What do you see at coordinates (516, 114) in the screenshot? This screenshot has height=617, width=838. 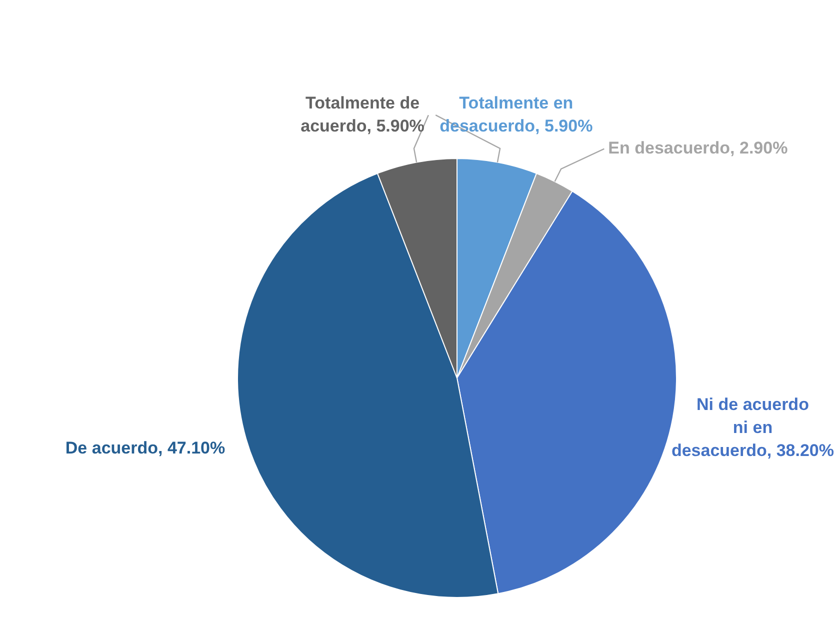 I see `slice-label: Totalmente en desacuerdo, 5.90%` at bounding box center [516, 114].